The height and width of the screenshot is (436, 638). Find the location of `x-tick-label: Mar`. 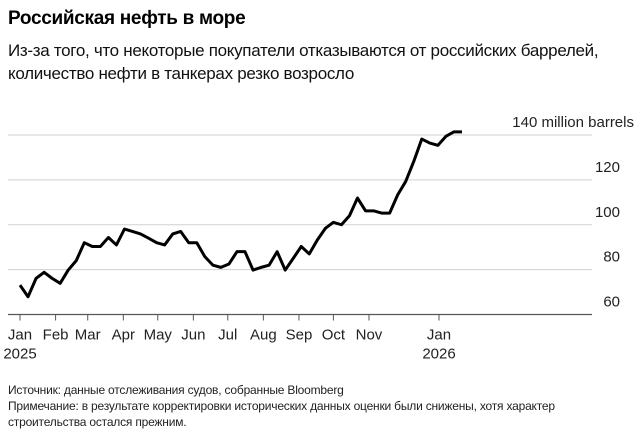

x-tick-label: Mar is located at coordinates (88, 335).